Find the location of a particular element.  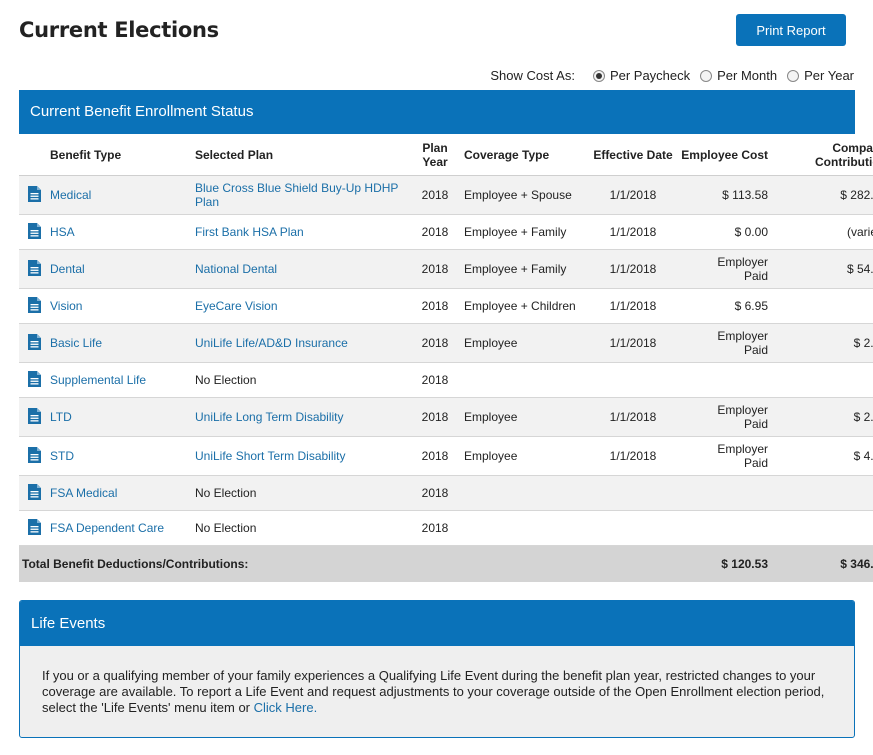

benefit-type-link: STD is located at coordinates (62, 456).